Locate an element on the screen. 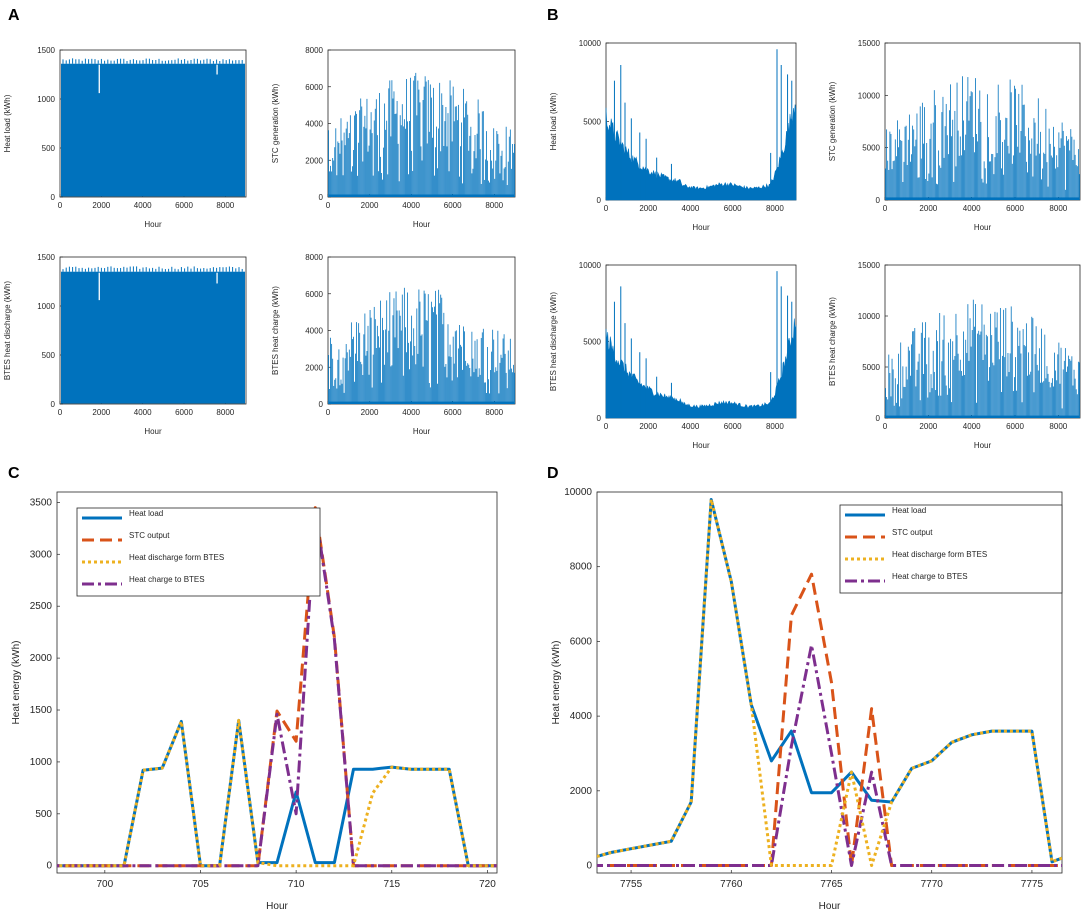  axes-box-b2 is located at coordinates (982, 121).